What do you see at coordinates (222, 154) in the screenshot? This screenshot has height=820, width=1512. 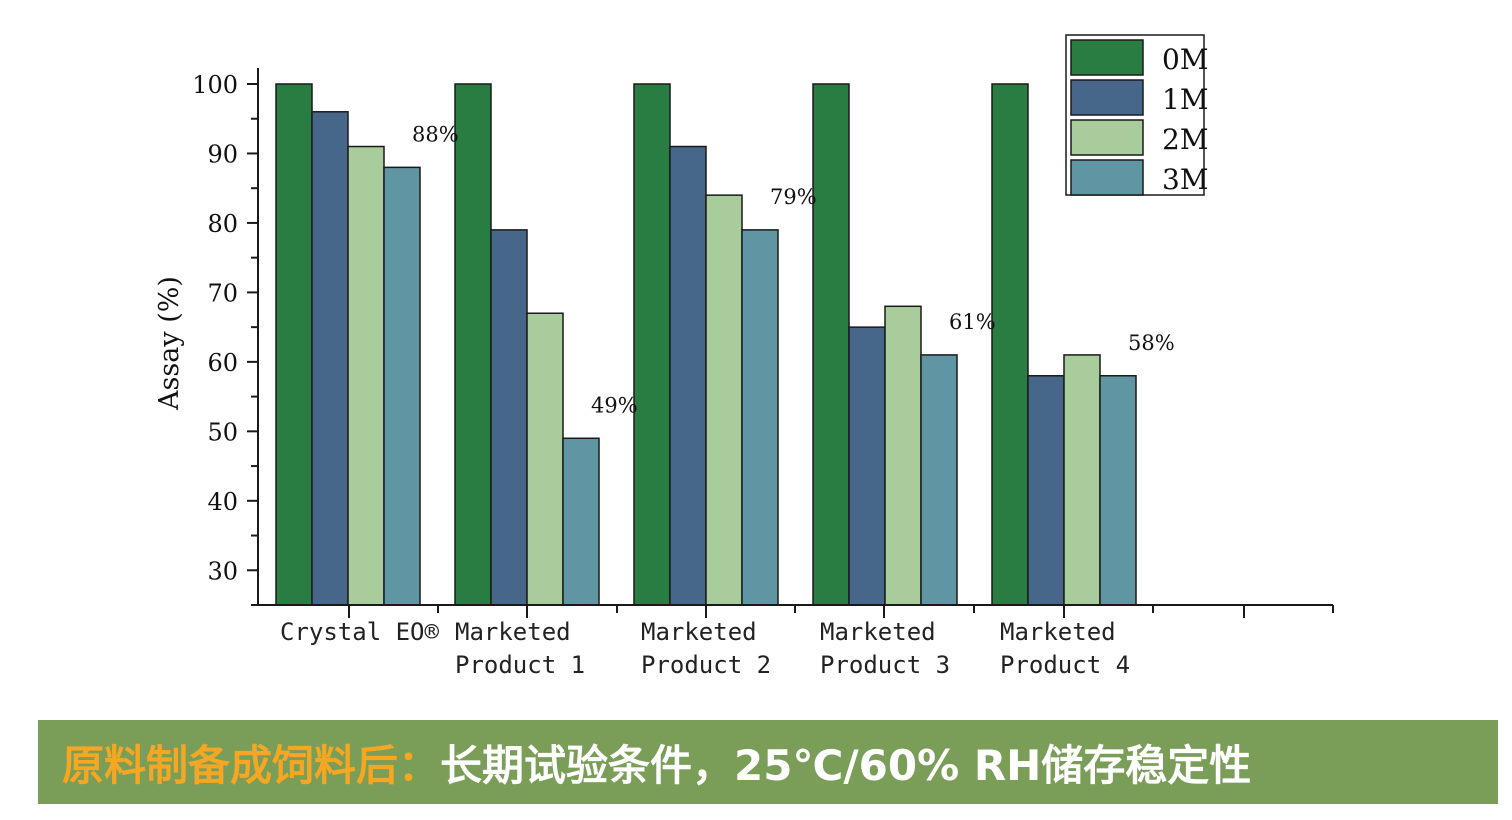 I see `y-tick-label-90: 90` at bounding box center [222, 154].